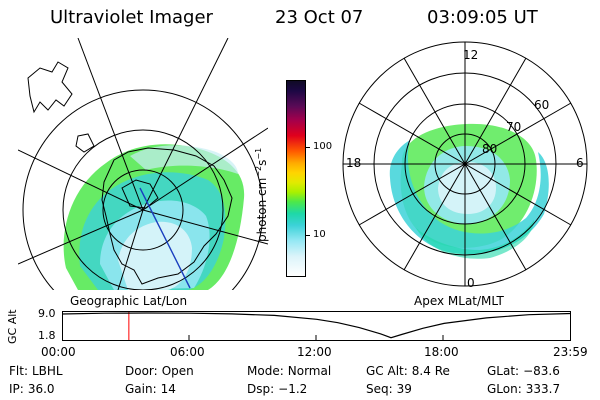 The width and height of the screenshot is (600, 400). I want to click on altitude-curve, so click(316, 325).